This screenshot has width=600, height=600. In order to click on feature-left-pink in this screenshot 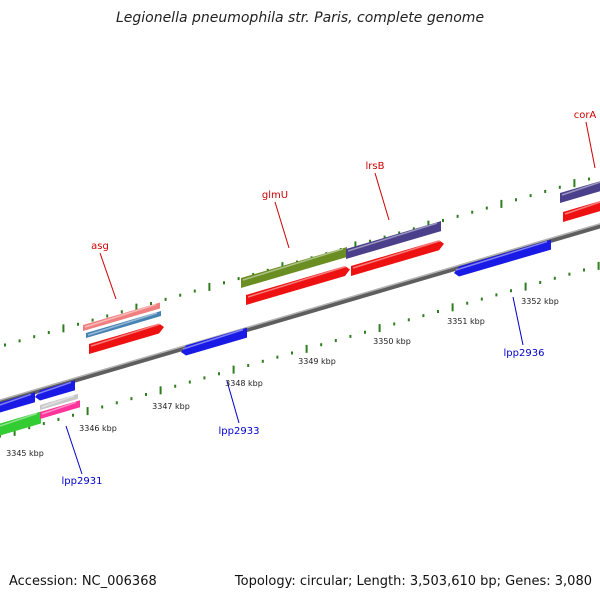, I will do `click(60, 409)`.